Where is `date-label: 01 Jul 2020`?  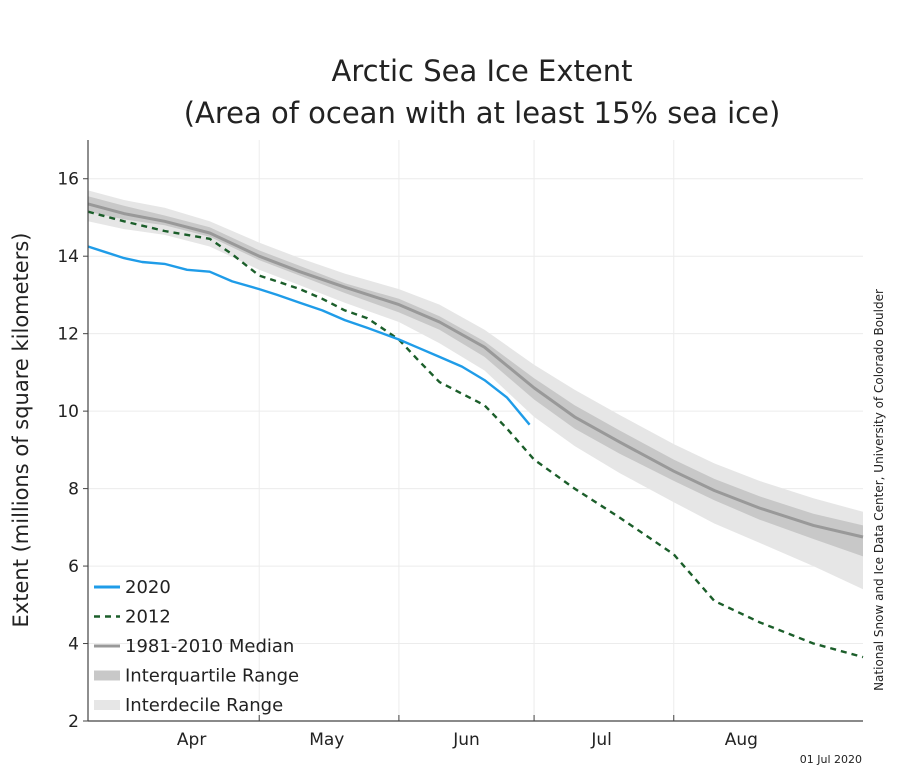 date-label: 01 Jul 2020 is located at coordinates (831, 759).